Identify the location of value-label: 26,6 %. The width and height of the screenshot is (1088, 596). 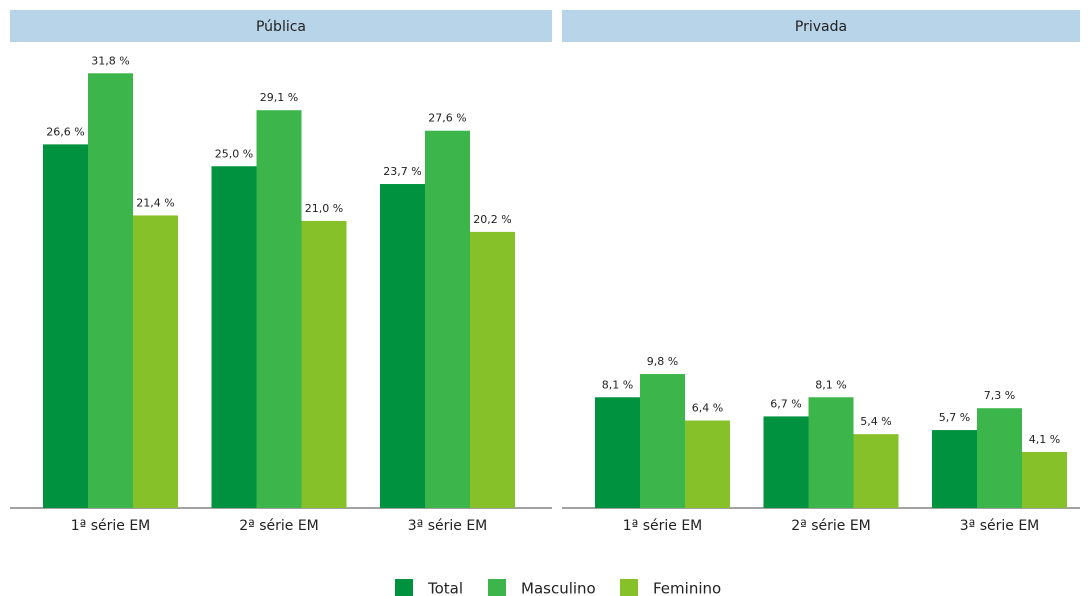
(65, 131).